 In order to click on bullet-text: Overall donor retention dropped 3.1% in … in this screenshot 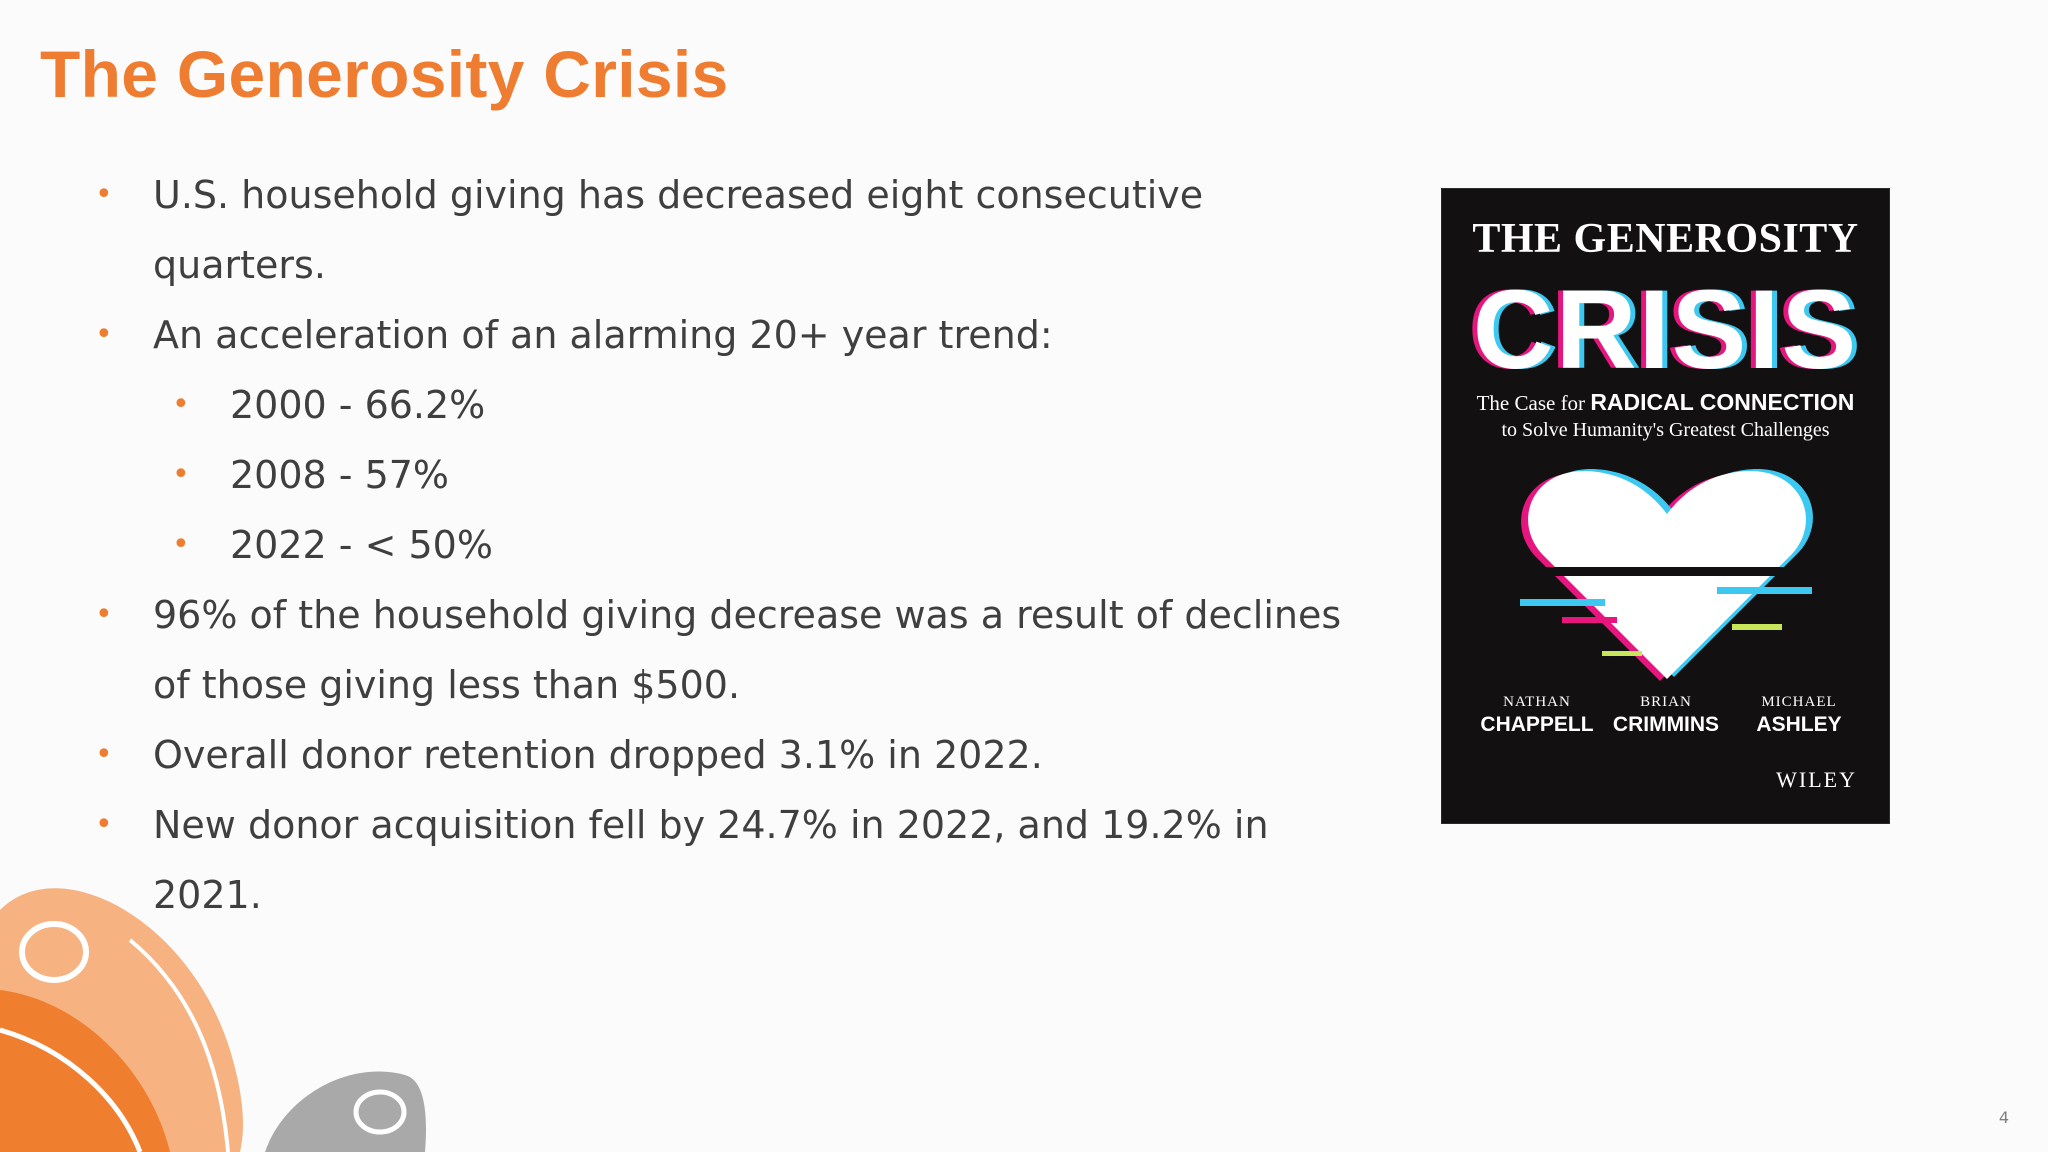, I will do `click(598, 755)`.